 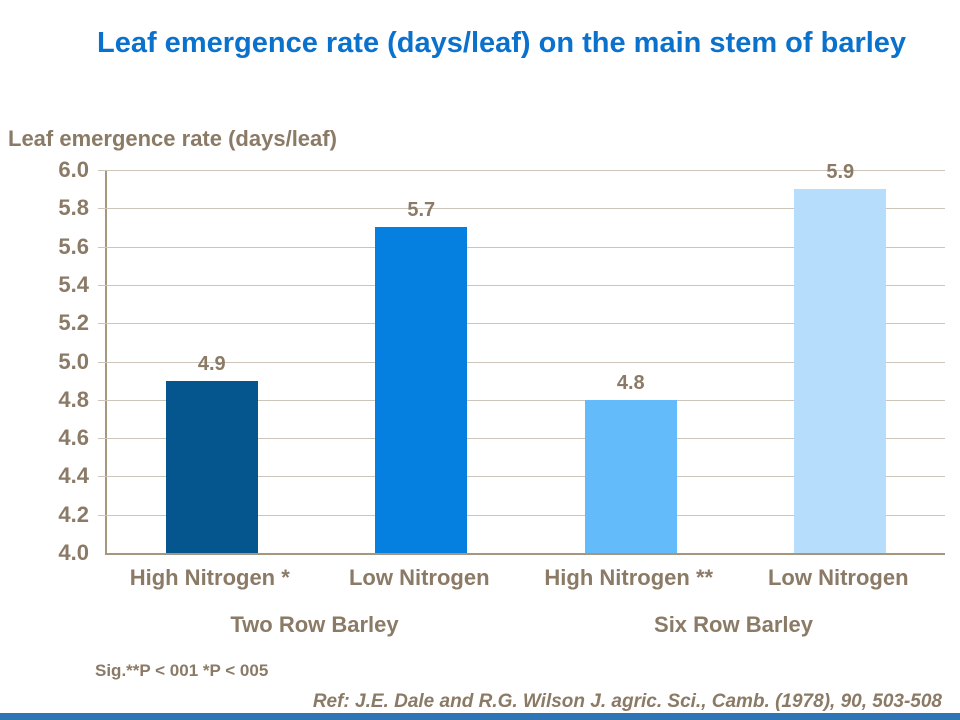 I want to click on x-category-label: High Nitrogen *, so click(x=209, y=577).